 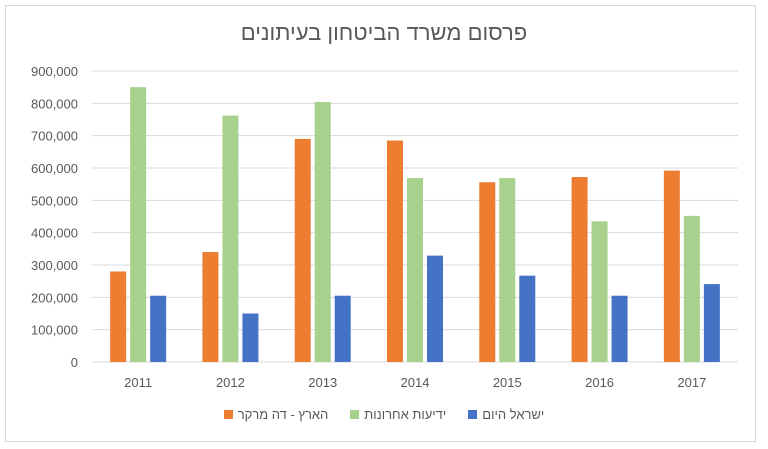 What do you see at coordinates (54, 103) in the screenshot?
I see `y-tick-label: 800,000` at bounding box center [54, 103].